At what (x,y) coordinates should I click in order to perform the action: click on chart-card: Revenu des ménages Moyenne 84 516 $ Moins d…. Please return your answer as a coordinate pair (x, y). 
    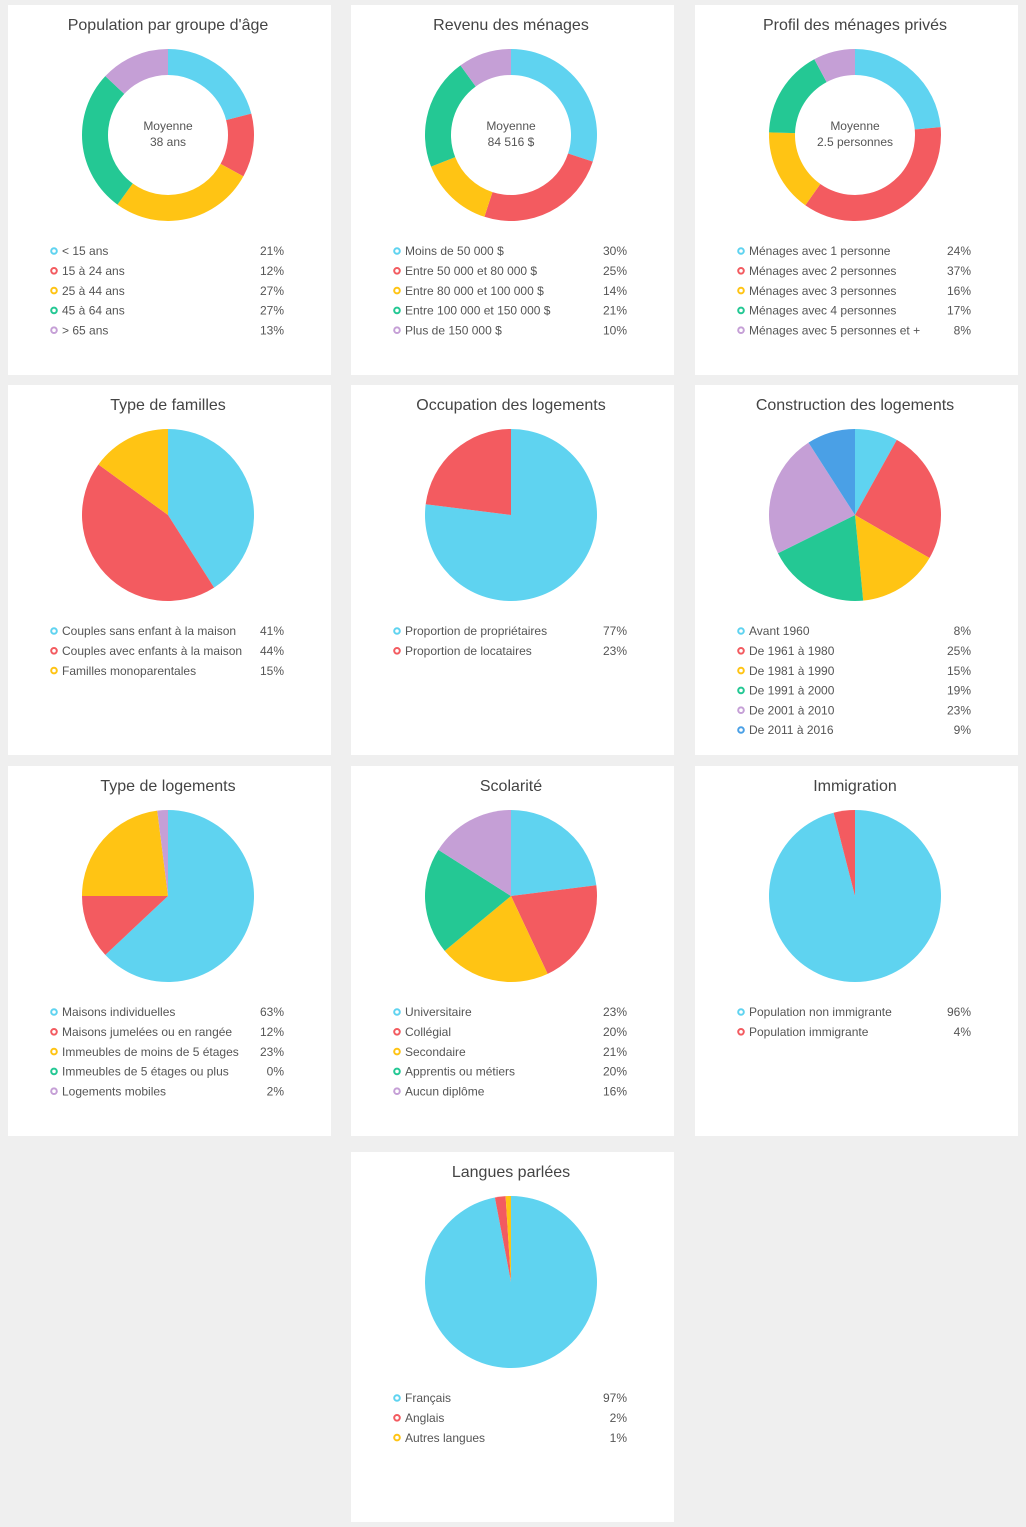
    Looking at the image, I should click on (512, 190).